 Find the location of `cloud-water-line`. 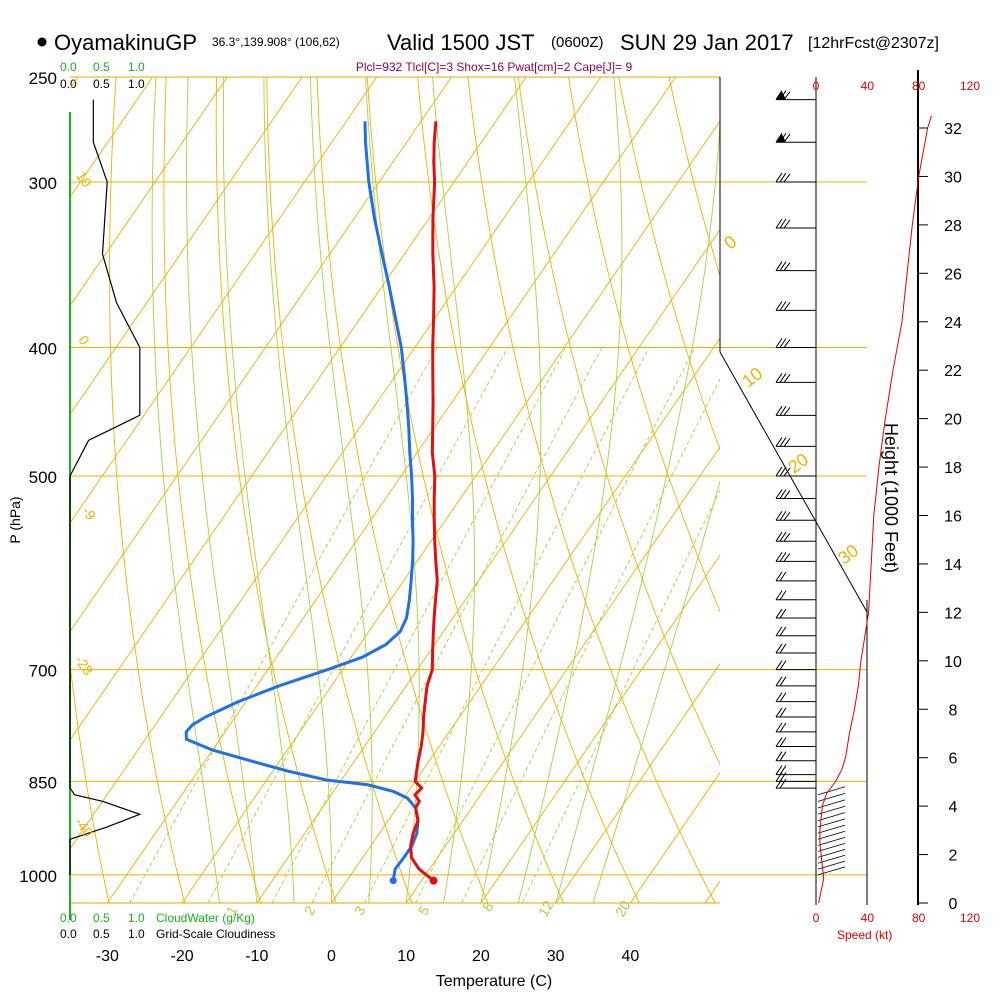

cloud-water-line is located at coordinates (105, 487).